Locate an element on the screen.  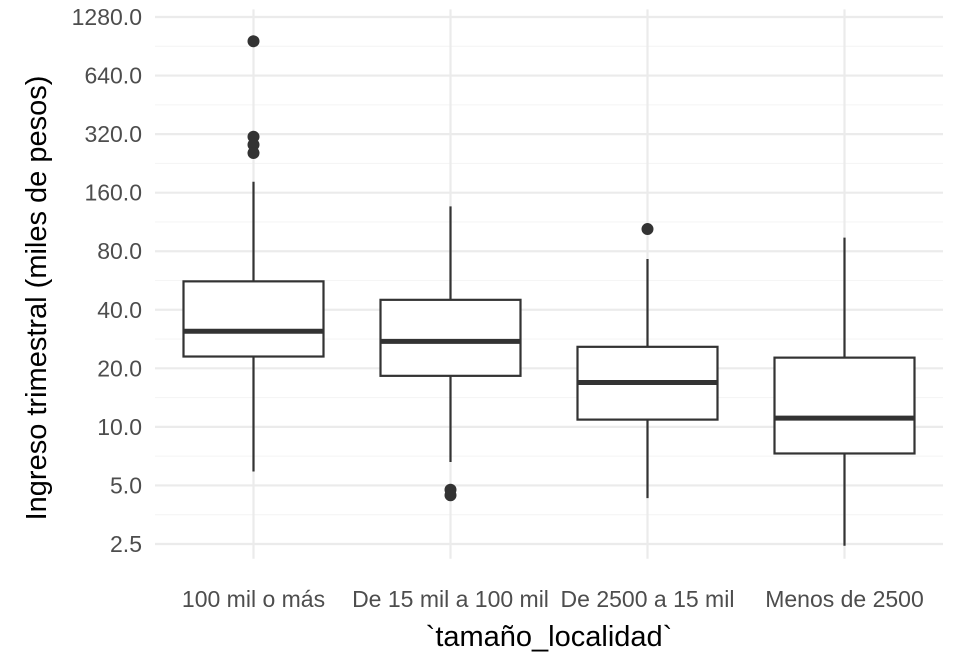
x-tick-label: Menos de 2500 is located at coordinates (844, 599).